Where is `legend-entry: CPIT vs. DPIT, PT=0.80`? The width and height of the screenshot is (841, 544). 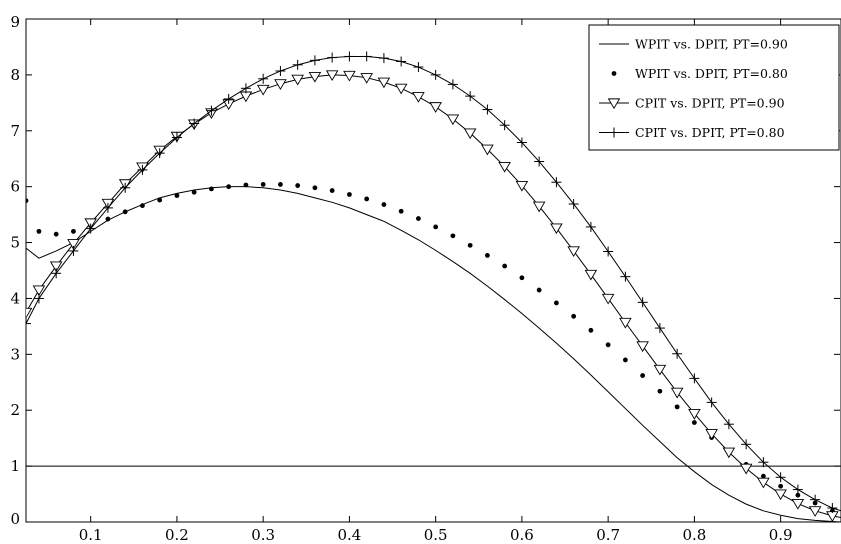
legend-entry: CPIT vs. DPIT, PT=0.80 is located at coordinates (692, 132).